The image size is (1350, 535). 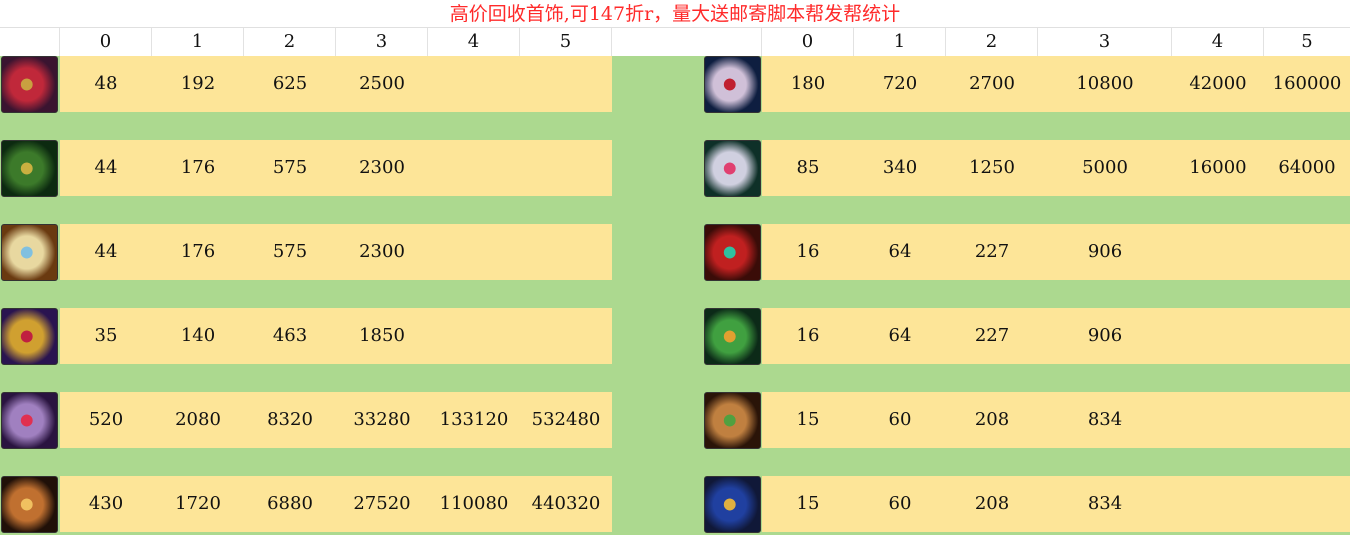 What do you see at coordinates (198, 335) in the screenshot?
I see `price-cell: 140` at bounding box center [198, 335].